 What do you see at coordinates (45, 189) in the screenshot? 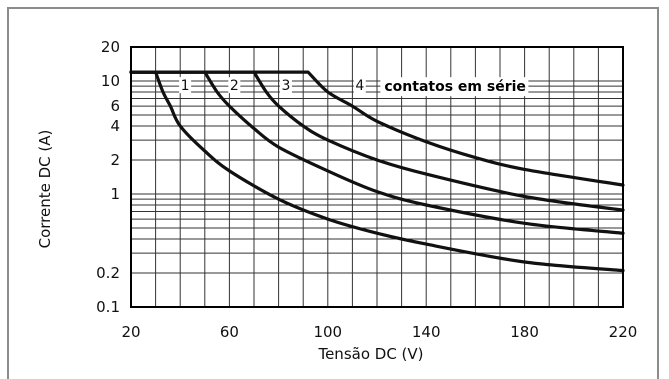
I see `y-axis-label: Corrente DC (A)` at bounding box center [45, 189].